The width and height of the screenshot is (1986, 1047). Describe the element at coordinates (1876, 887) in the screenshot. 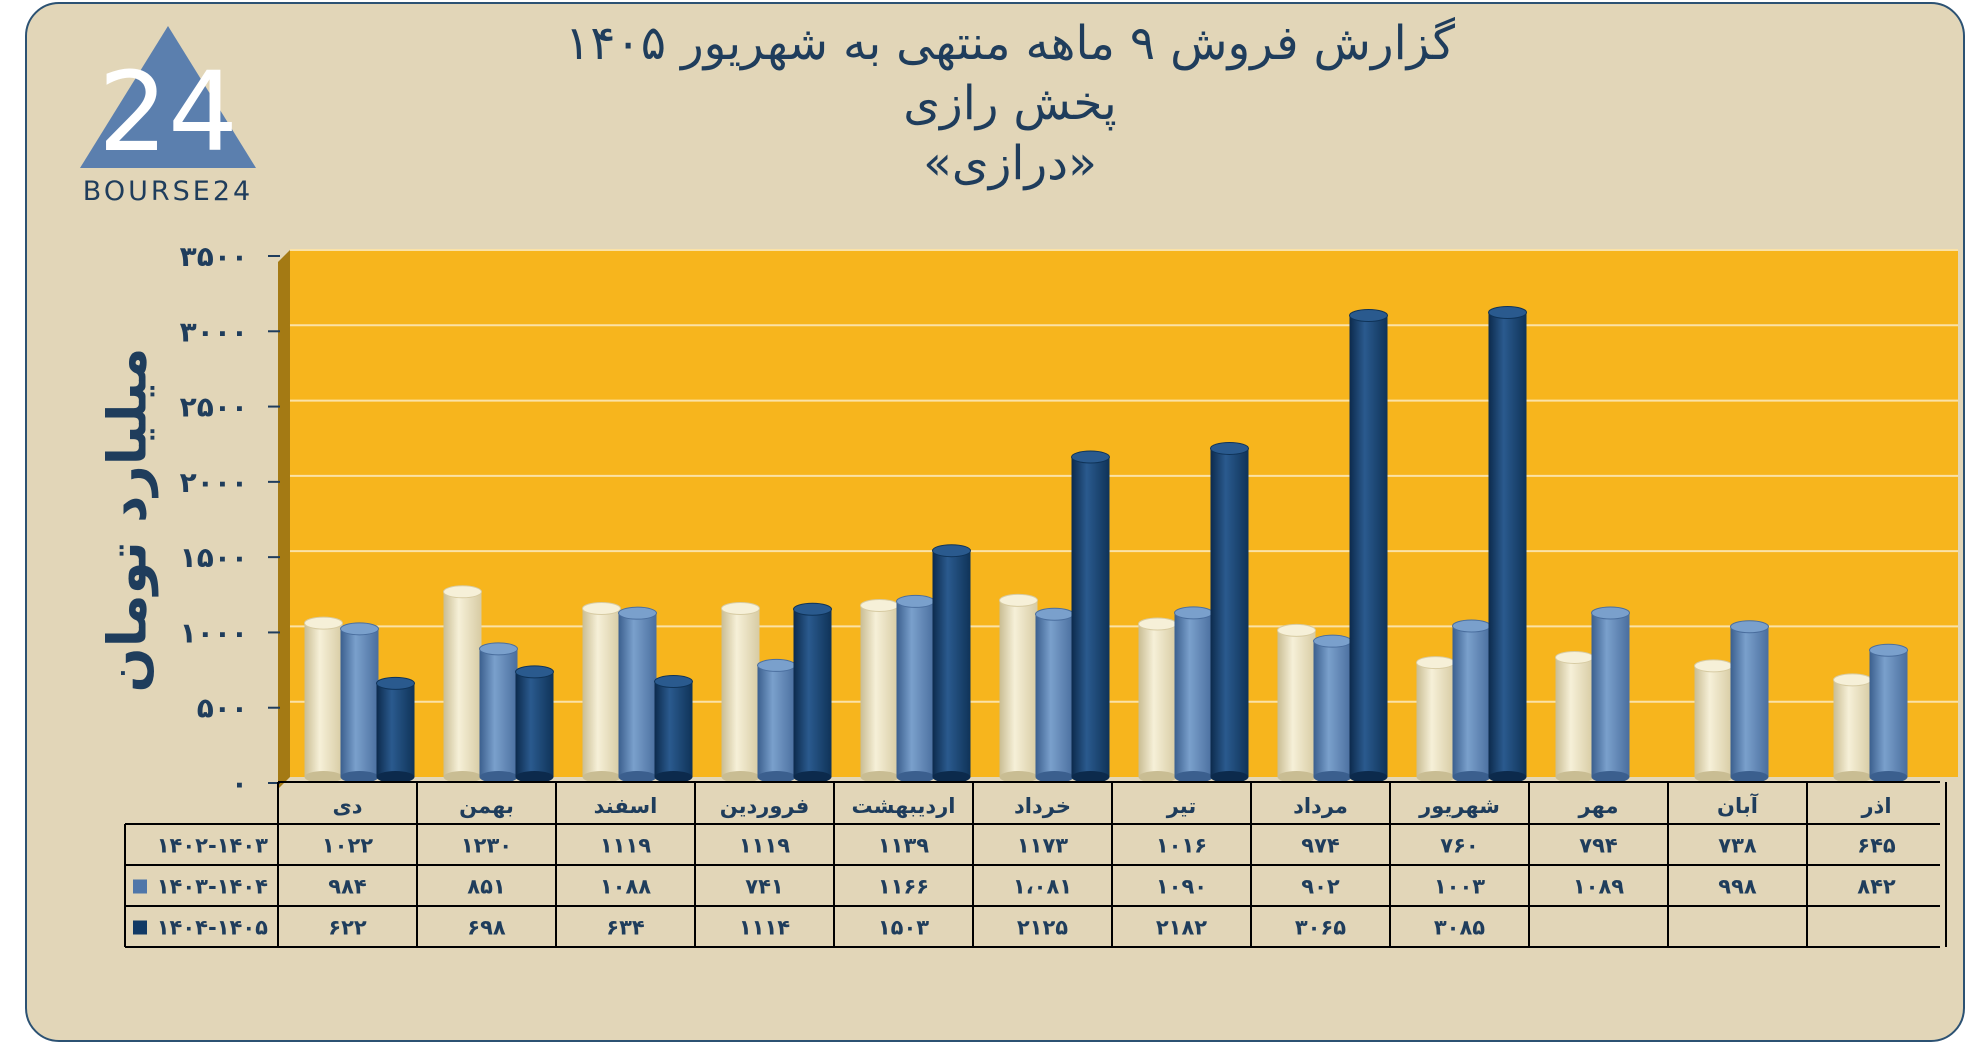

I see `data-label: ۸۴۲` at that location.